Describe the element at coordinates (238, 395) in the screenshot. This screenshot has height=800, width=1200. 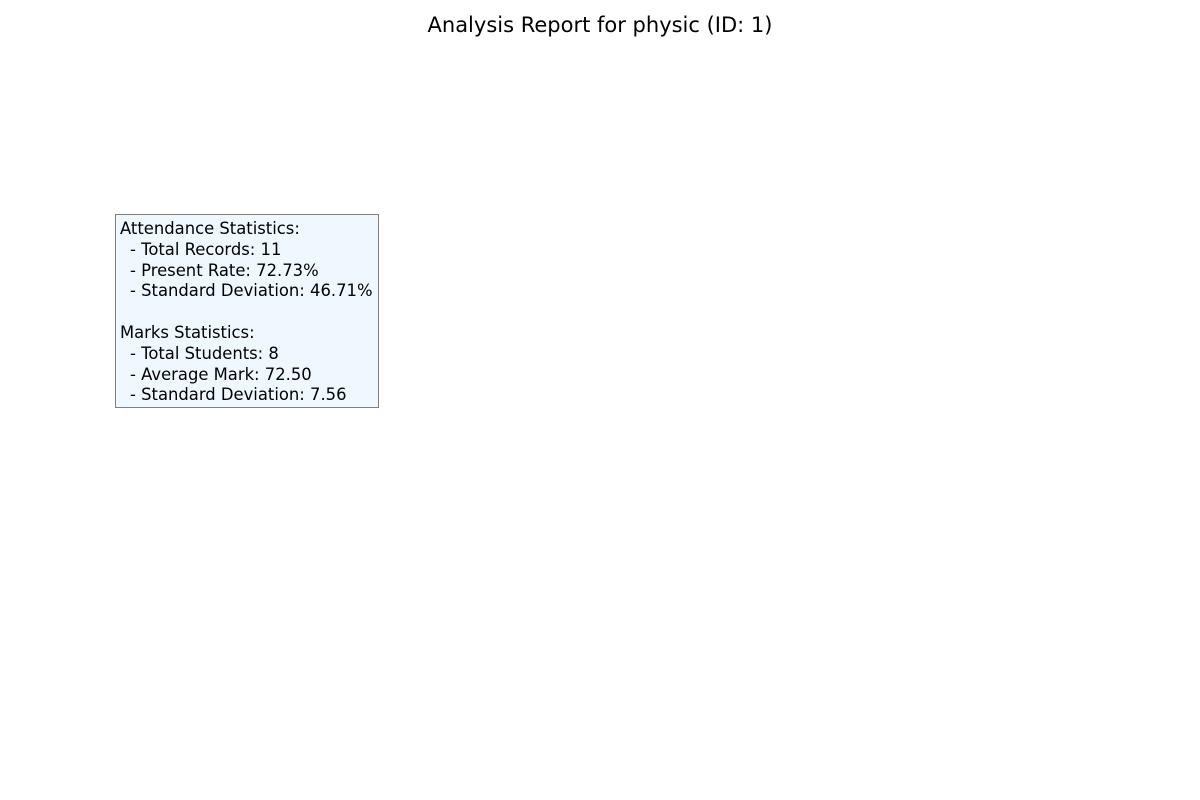
I see `marks-std-dev: - Standard Deviation: 7.56` at that location.